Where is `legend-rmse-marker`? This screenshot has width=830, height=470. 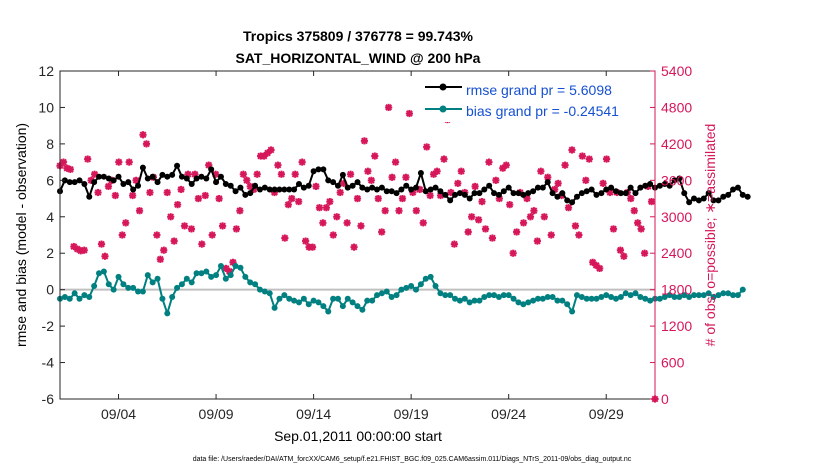 legend-rmse-marker is located at coordinates (443, 87).